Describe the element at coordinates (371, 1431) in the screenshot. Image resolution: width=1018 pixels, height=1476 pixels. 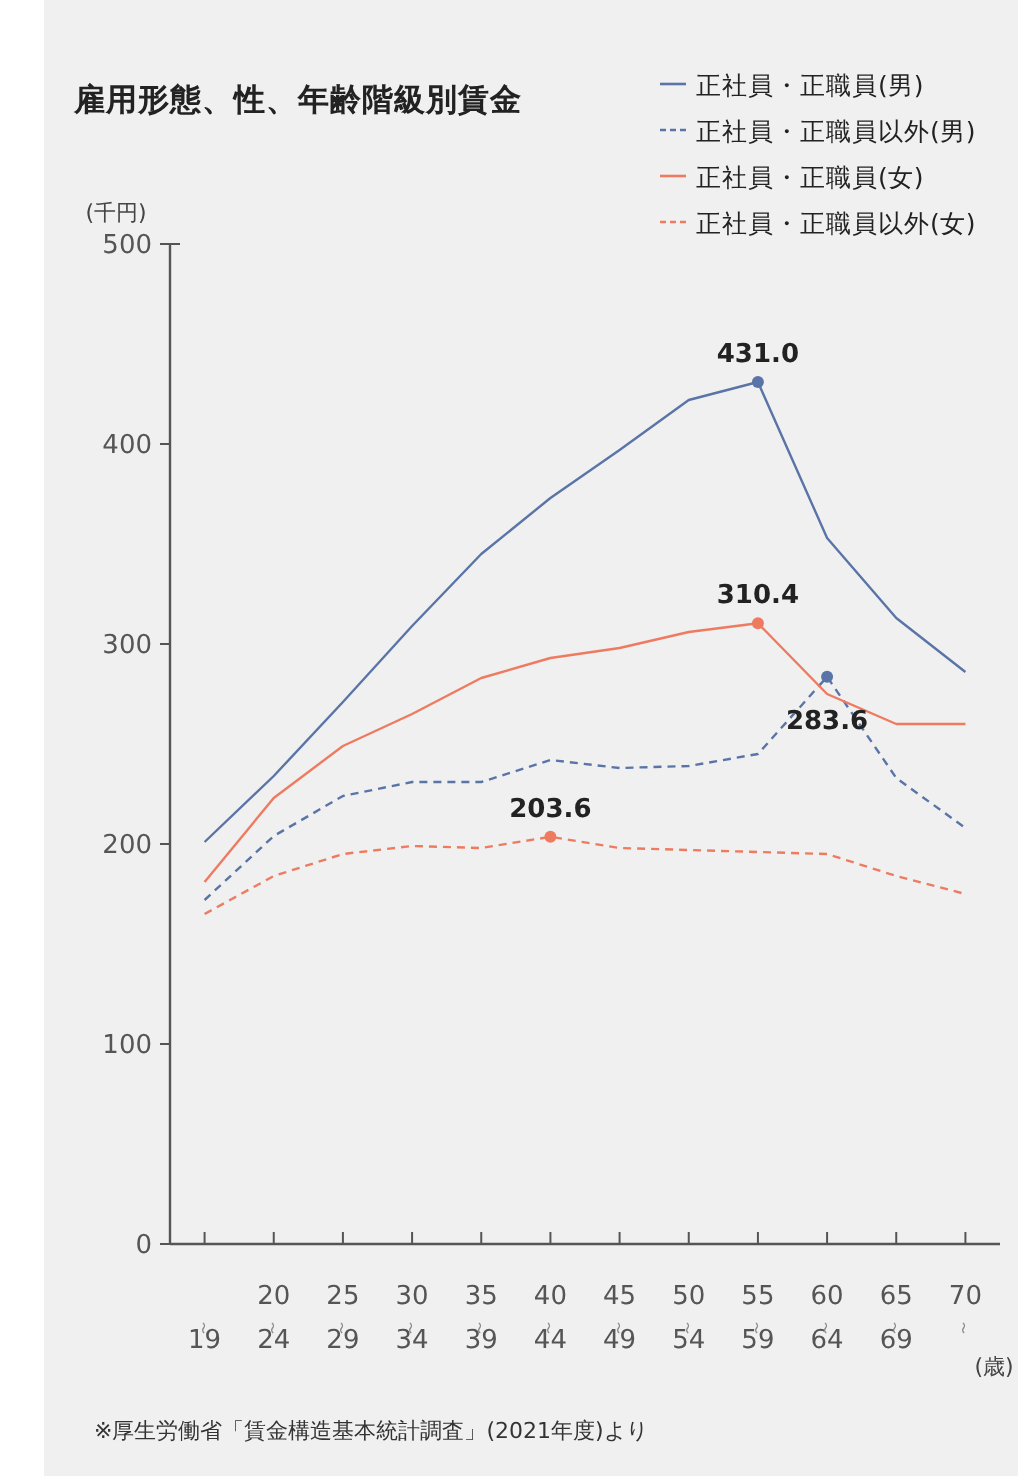
I see `text: ※厚生労働省「賃金構造基本統計調査」(2021年度)より` at that location.